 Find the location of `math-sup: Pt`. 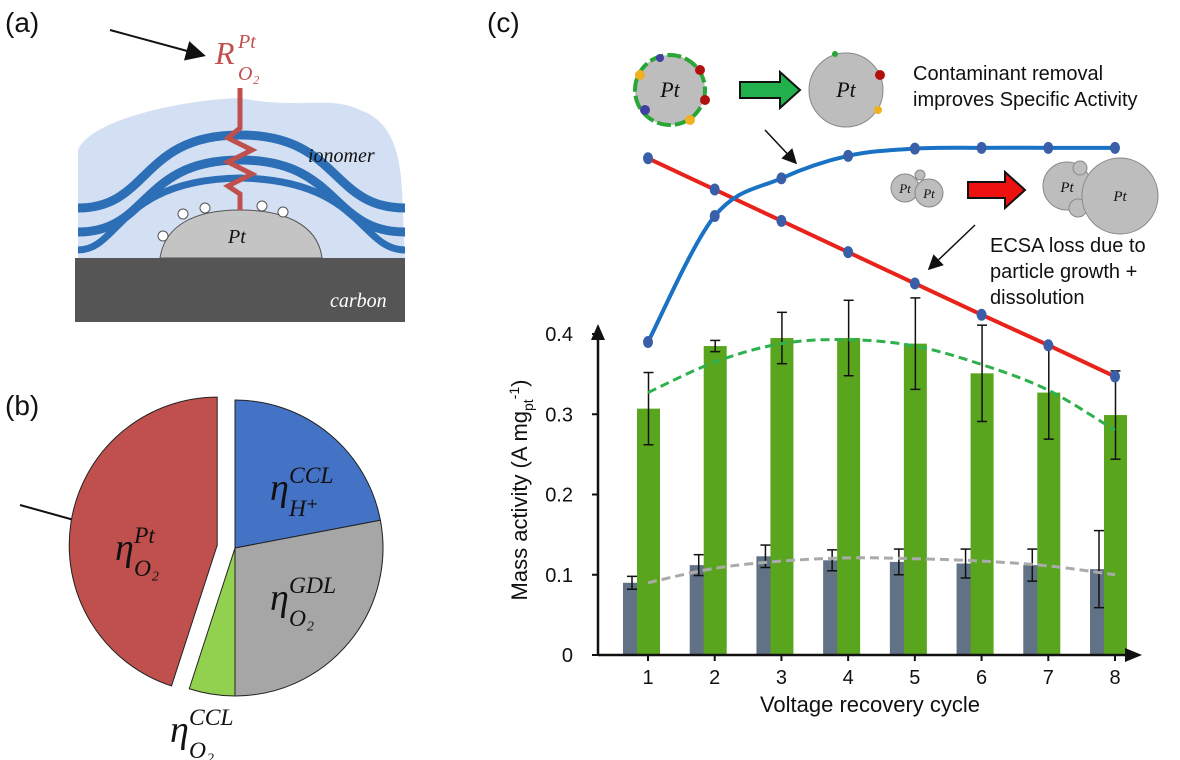

math-sup: Pt is located at coordinates (144, 536).